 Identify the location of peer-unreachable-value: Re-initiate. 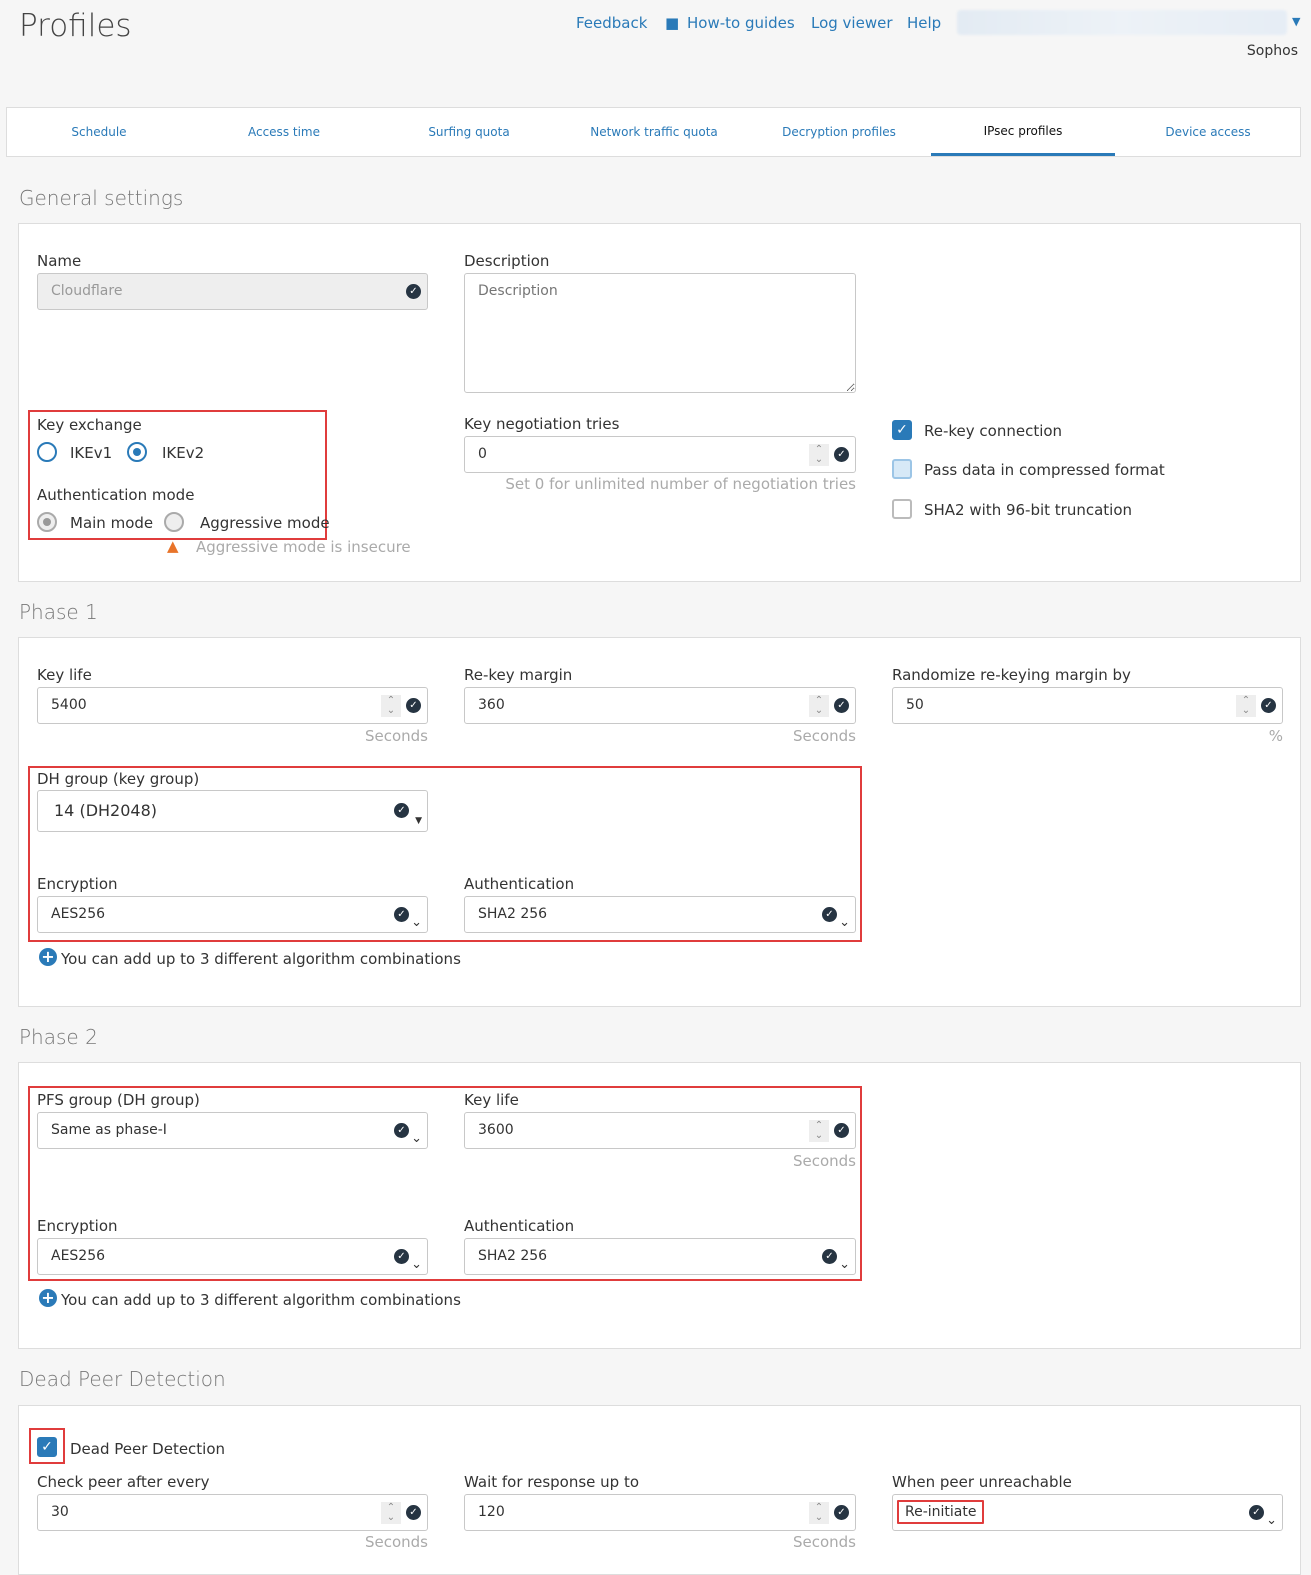
(941, 1512).